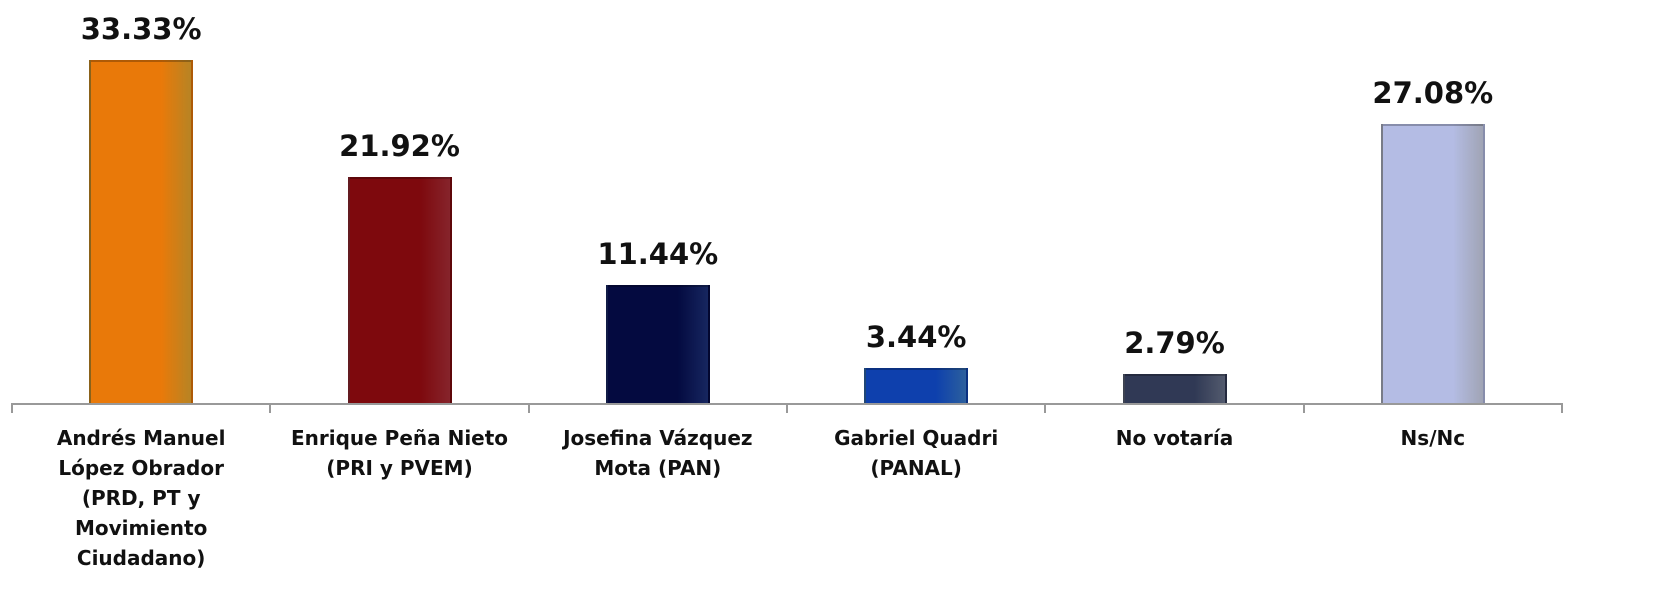 This screenshot has width=1672, height=593. What do you see at coordinates (1174, 343) in the screenshot?
I see `value-label: 2.79%` at bounding box center [1174, 343].